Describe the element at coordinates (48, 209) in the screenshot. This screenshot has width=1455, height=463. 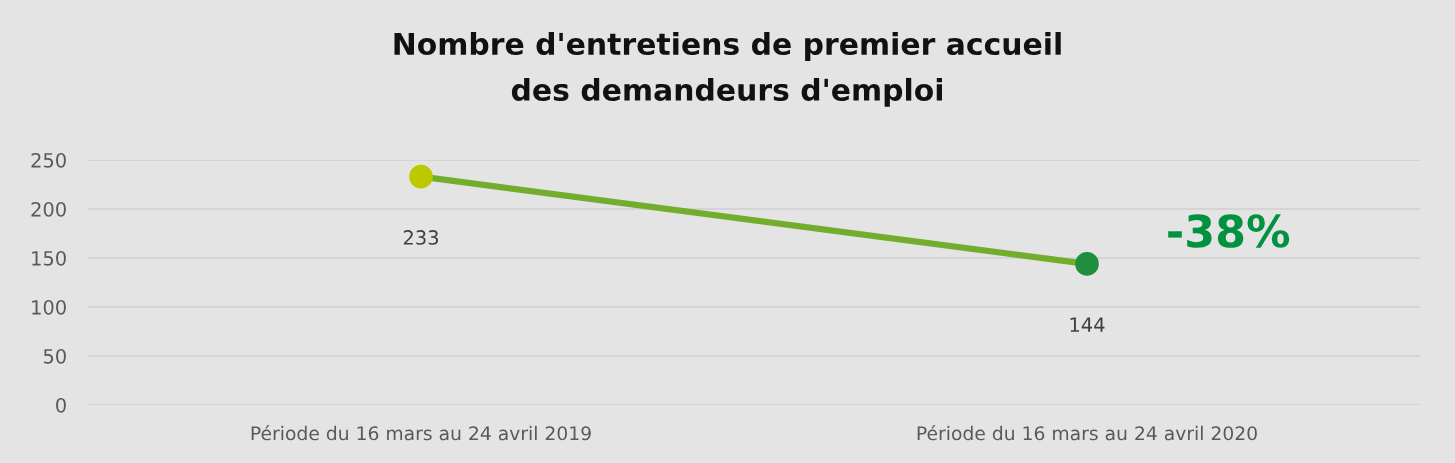
I see `y-tick-label: 200` at that location.